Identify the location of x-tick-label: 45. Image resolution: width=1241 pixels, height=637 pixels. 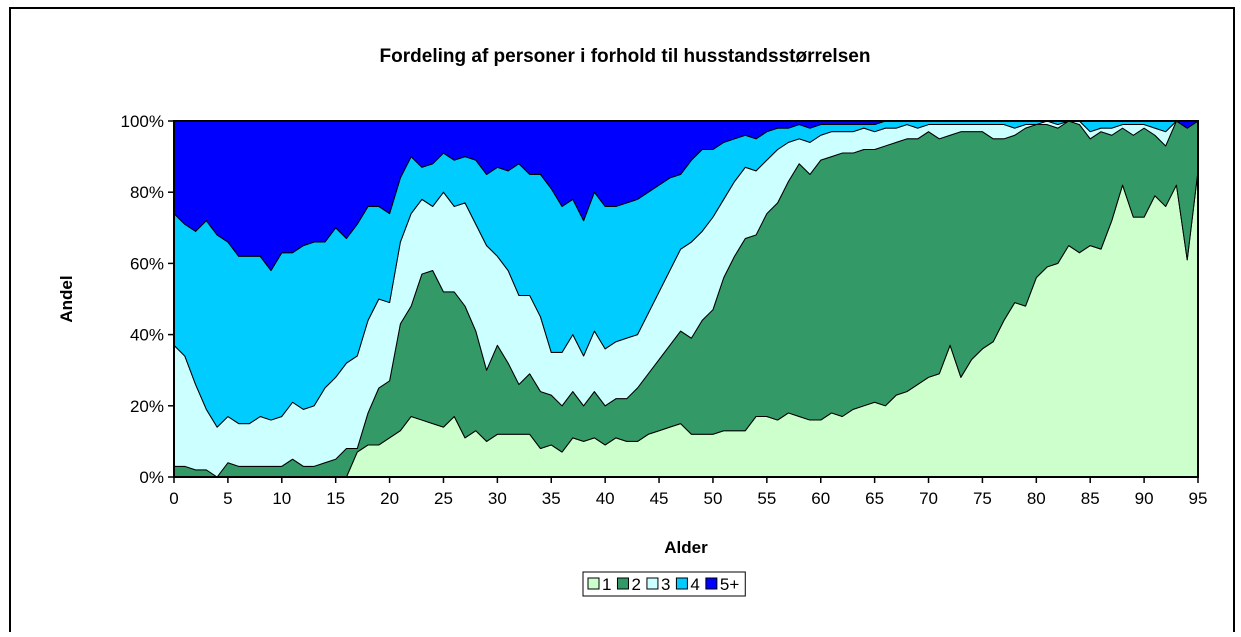
(659, 498).